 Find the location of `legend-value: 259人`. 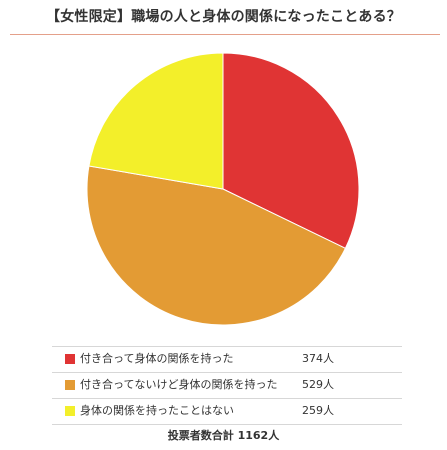

legend-value: 259人 is located at coordinates (318, 410).